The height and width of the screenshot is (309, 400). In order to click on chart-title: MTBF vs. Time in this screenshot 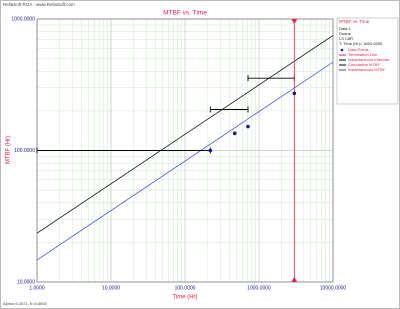, I will do `click(185, 13)`.